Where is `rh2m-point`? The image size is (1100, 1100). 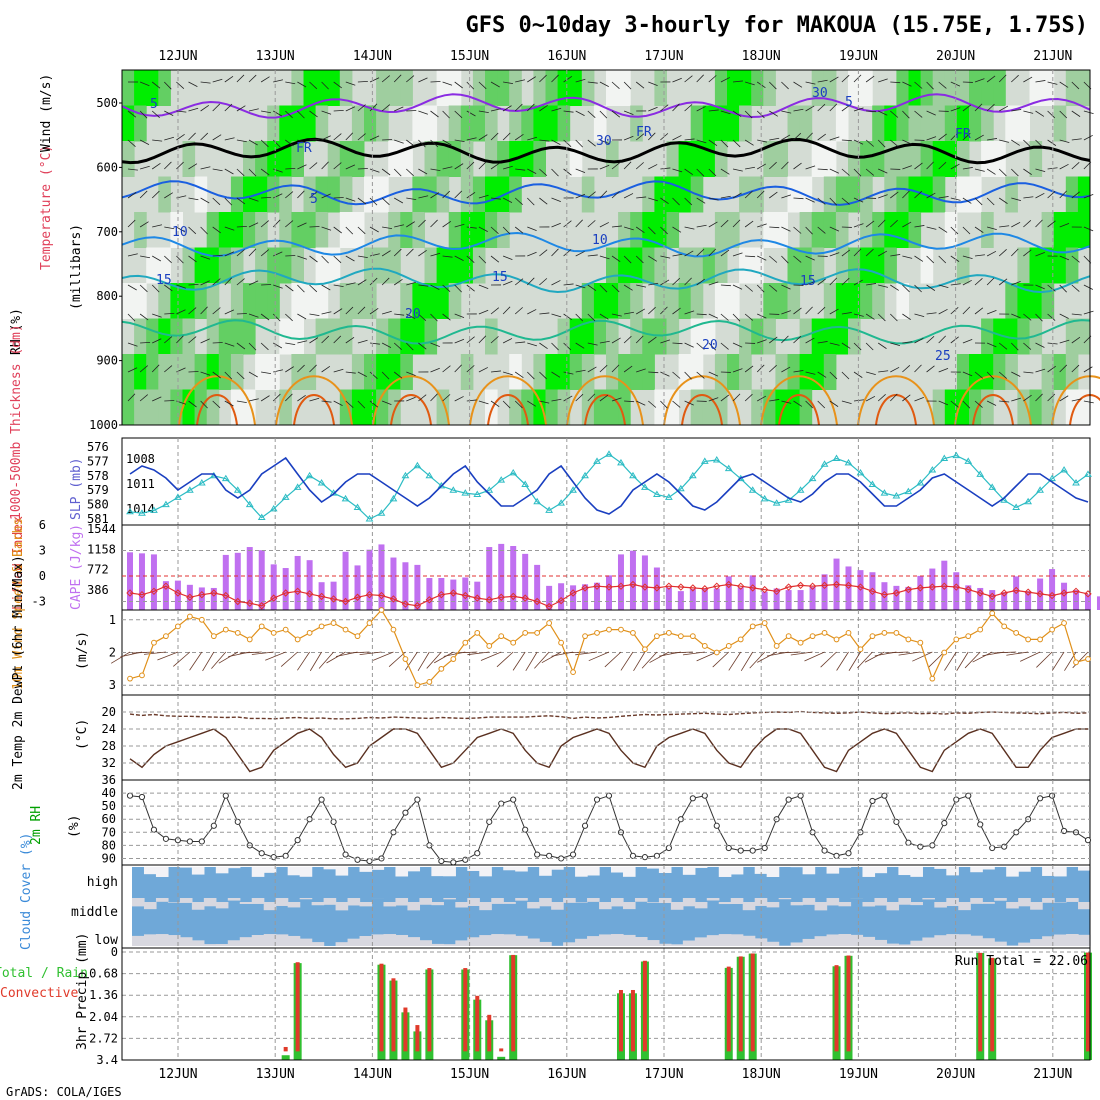 rh2m-point is located at coordinates (728, 848).